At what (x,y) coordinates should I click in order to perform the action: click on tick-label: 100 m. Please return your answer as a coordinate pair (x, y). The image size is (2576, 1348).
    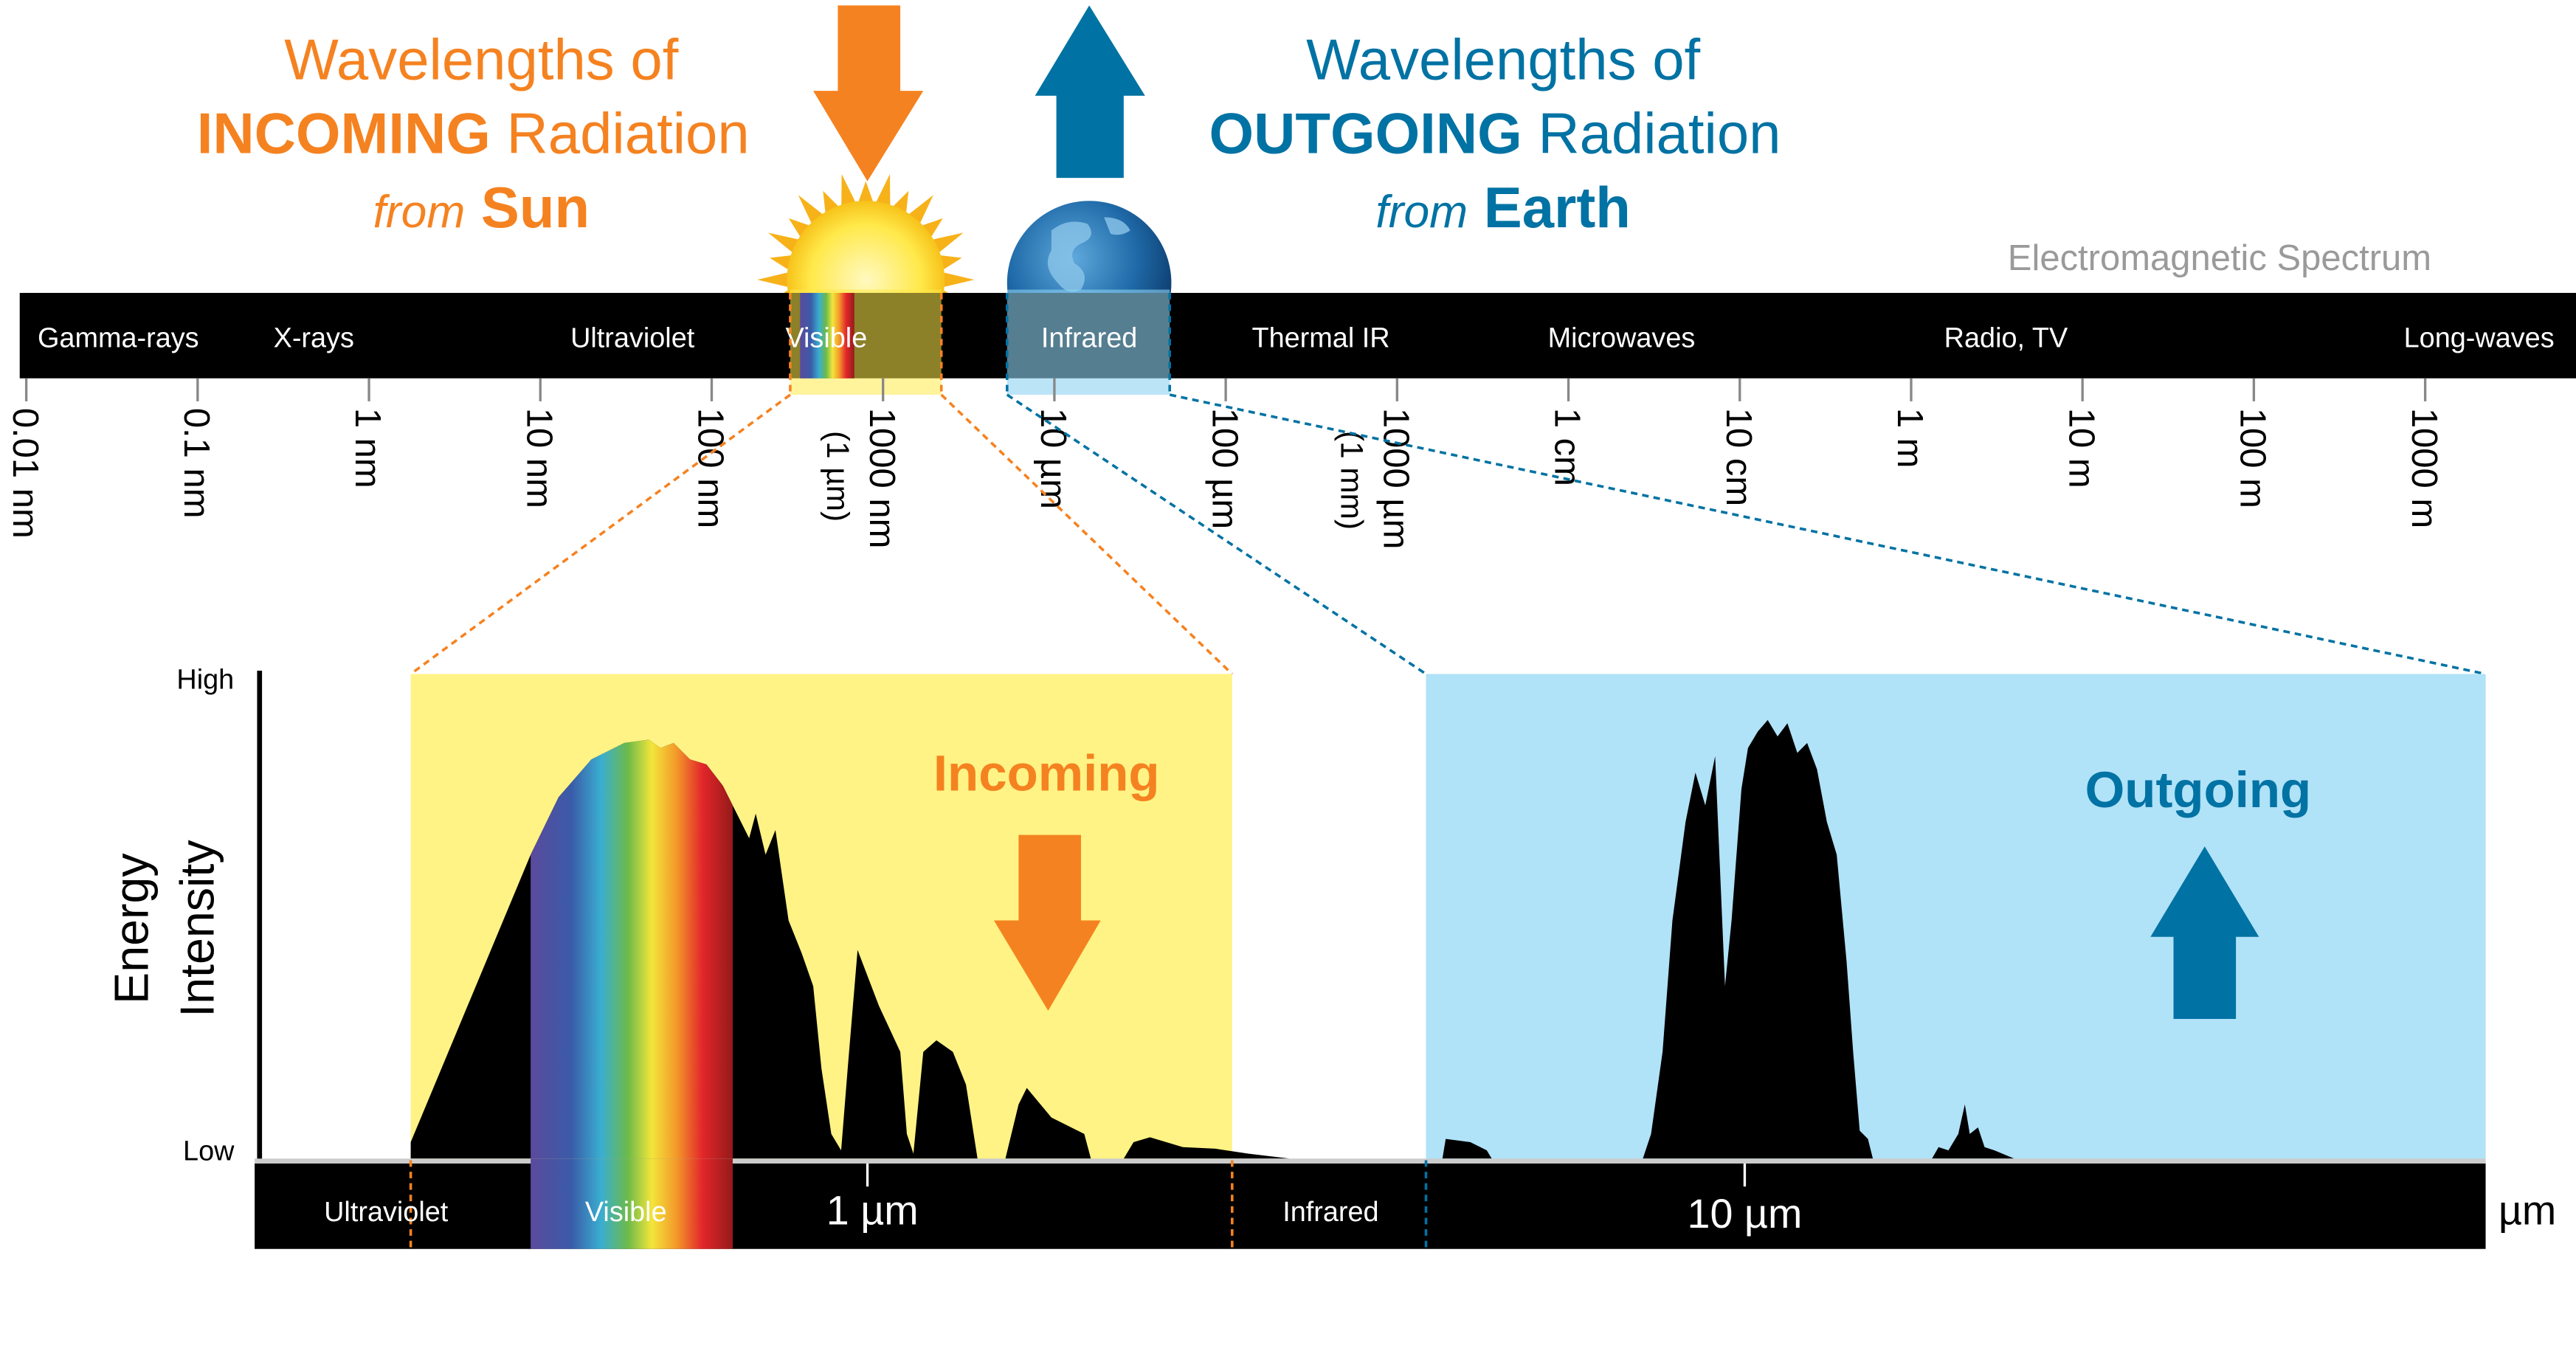
    Looking at the image, I should click on (2253, 458).